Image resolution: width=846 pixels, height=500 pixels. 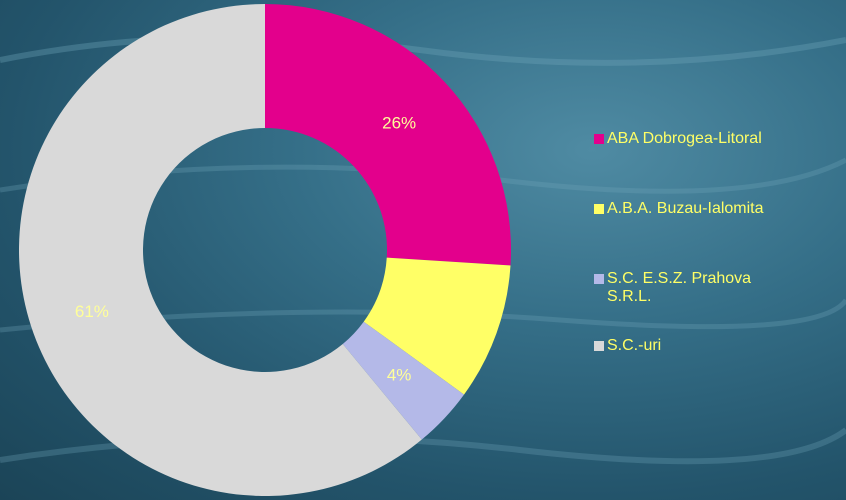 I want to click on legend-label: S.C. E.S.Z. Prahova S.R.L., so click(x=679, y=287).